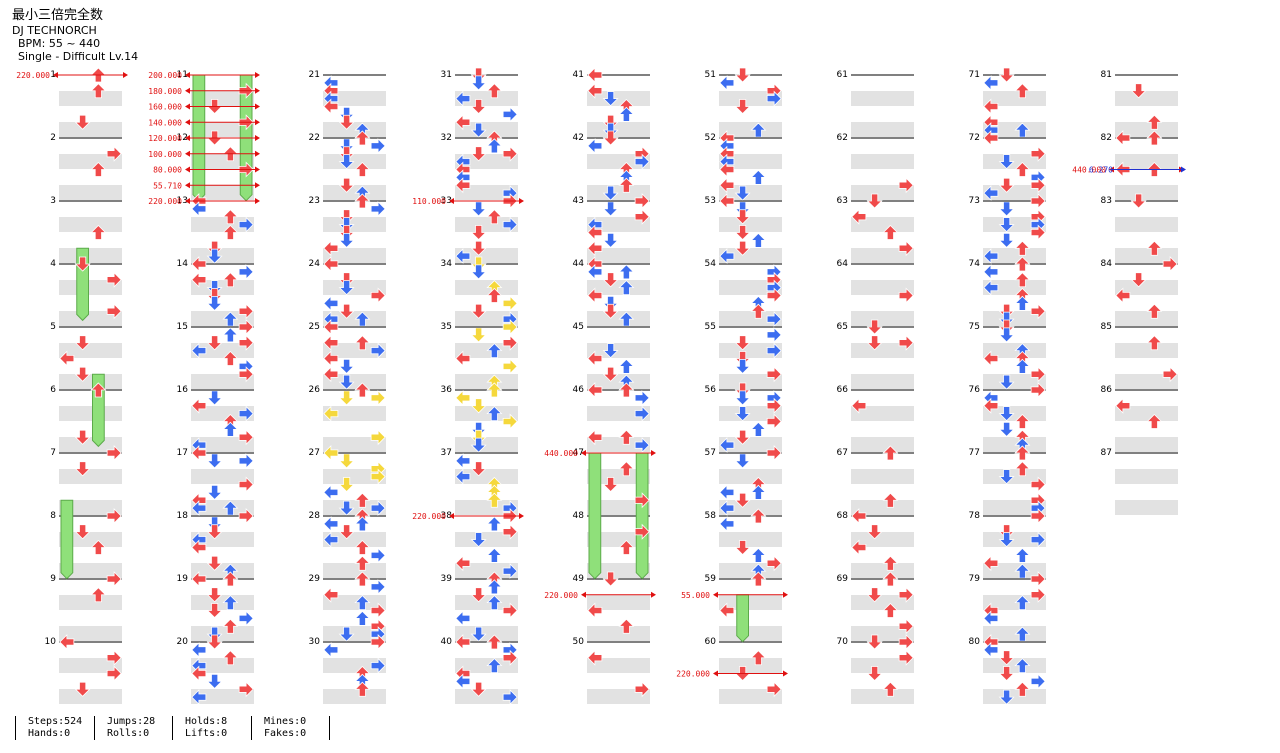 The height and width of the screenshot is (753, 1280). I want to click on measure-number: 44, so click(579, 264).